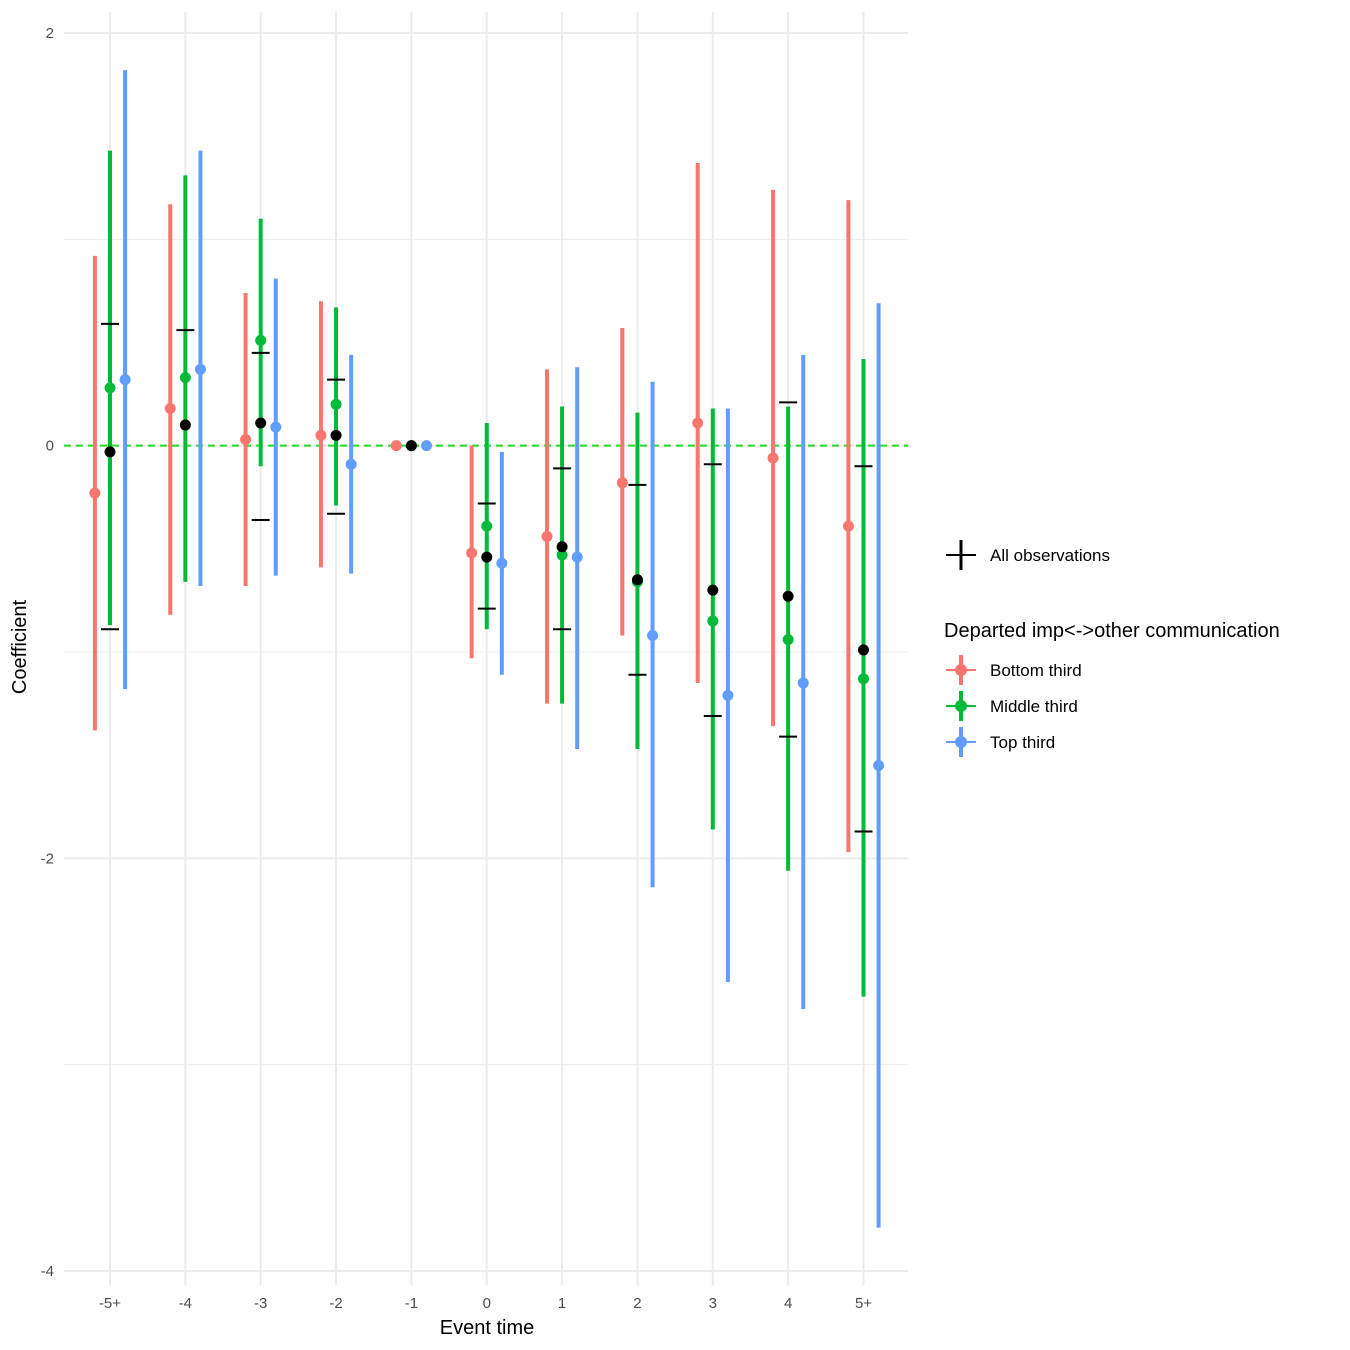 The width and height of the screenshot is (1350, 1350). Describe the element at coordinates (961, 555) in the screenshot. I see `legend-overall-key` at that location.